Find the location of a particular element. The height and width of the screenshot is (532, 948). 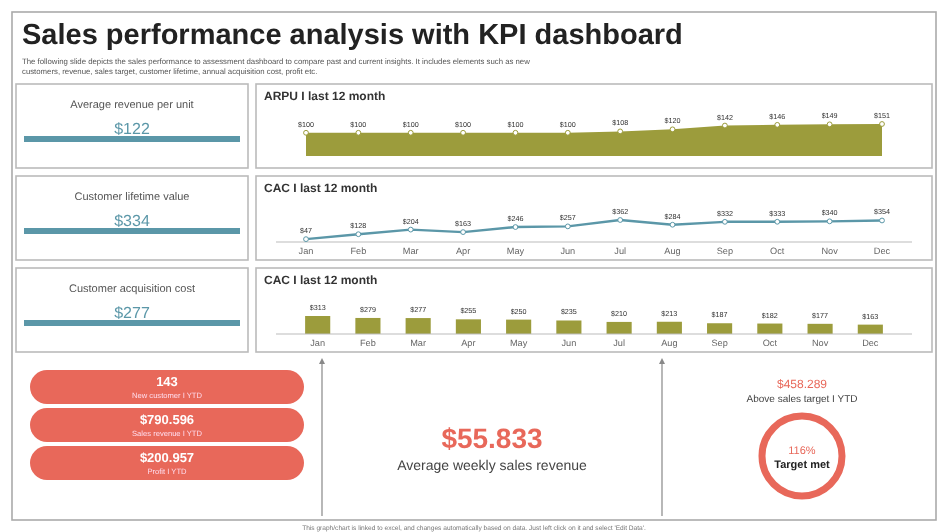

text: Sales performance analysis with KPI dashboard is located at coordinates (352, 36).